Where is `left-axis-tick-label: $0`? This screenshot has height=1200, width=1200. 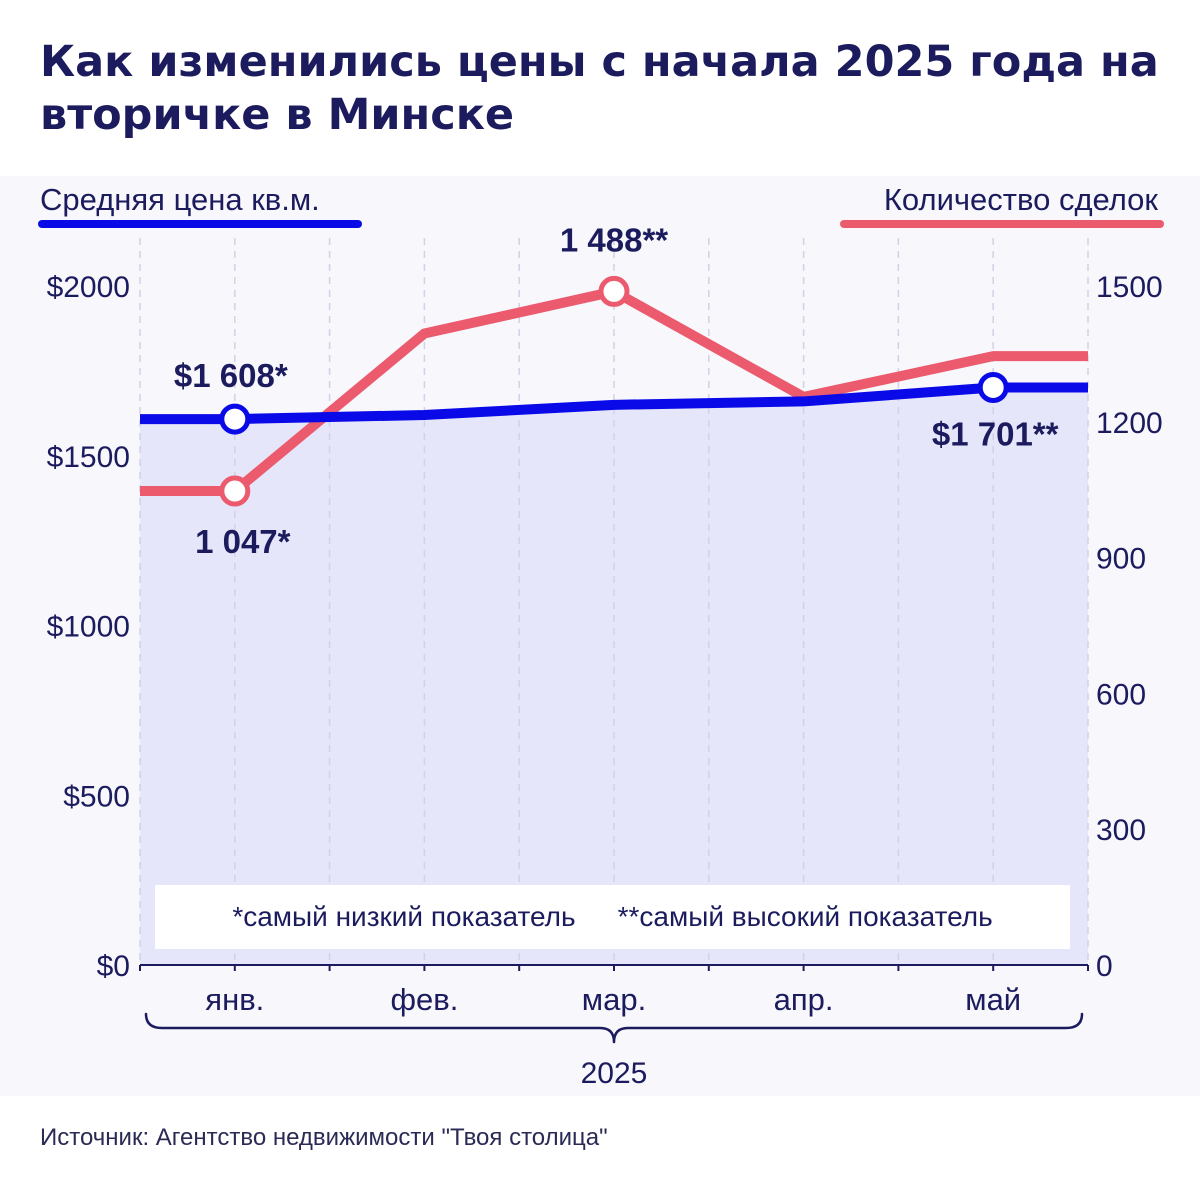 left-axis-tick-label: $0 is located at coordinates (113, 966).